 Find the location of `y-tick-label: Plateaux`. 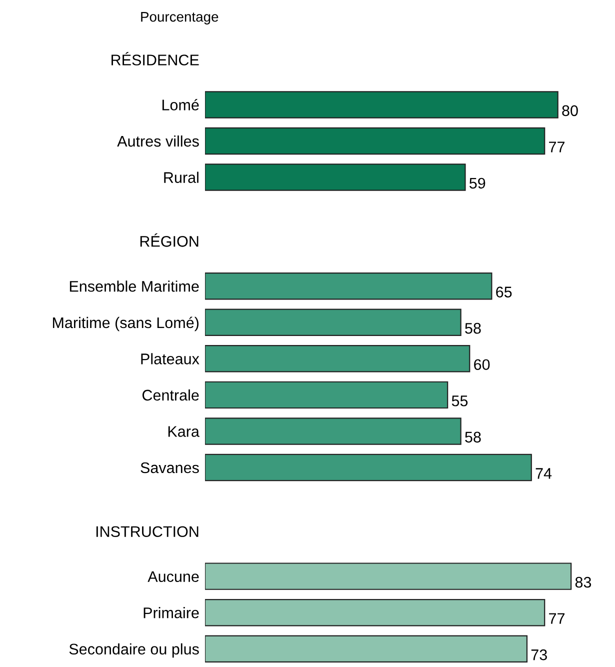

y-tick-label: Plateaux is located at coordinates (170, 358).